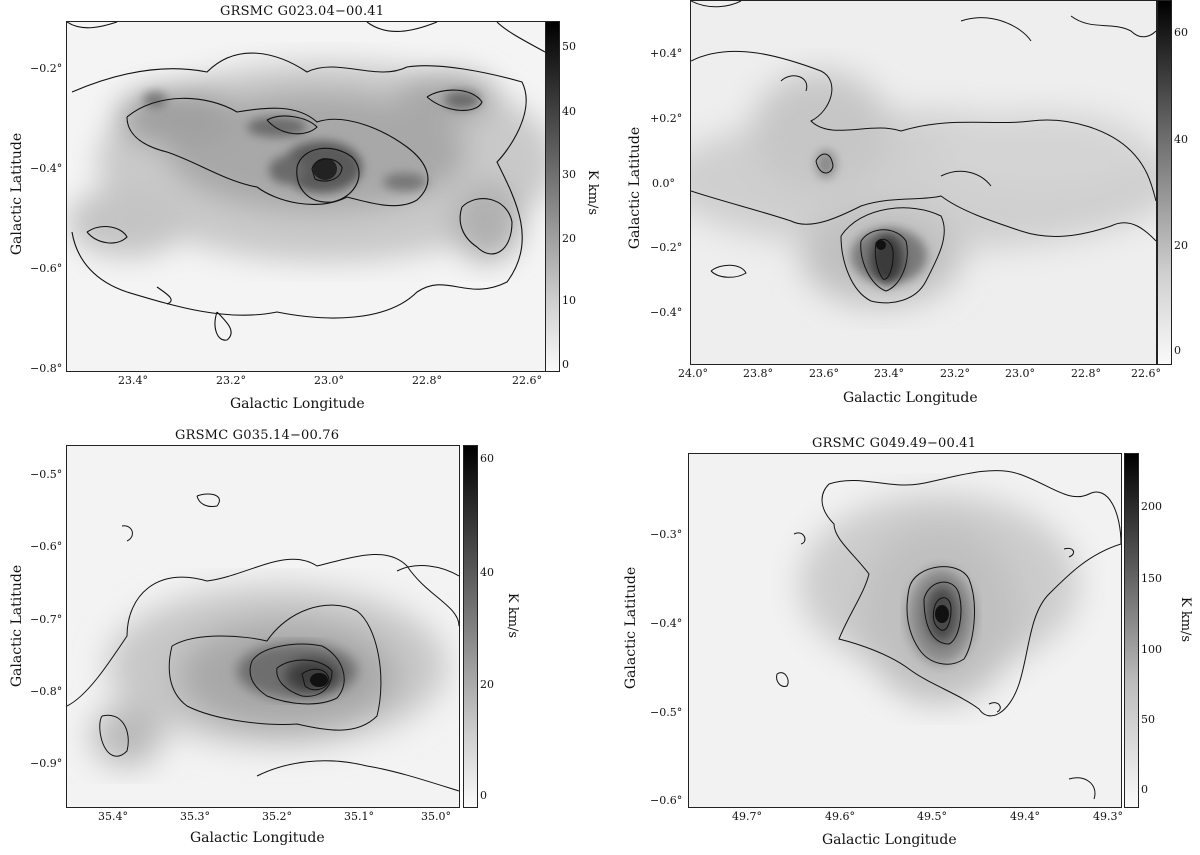 This screenshot has width=1200, height=855. Describe the element at coordinates (569, 300) in the screenshot. I see `colorbar-tick: 10` at that location.